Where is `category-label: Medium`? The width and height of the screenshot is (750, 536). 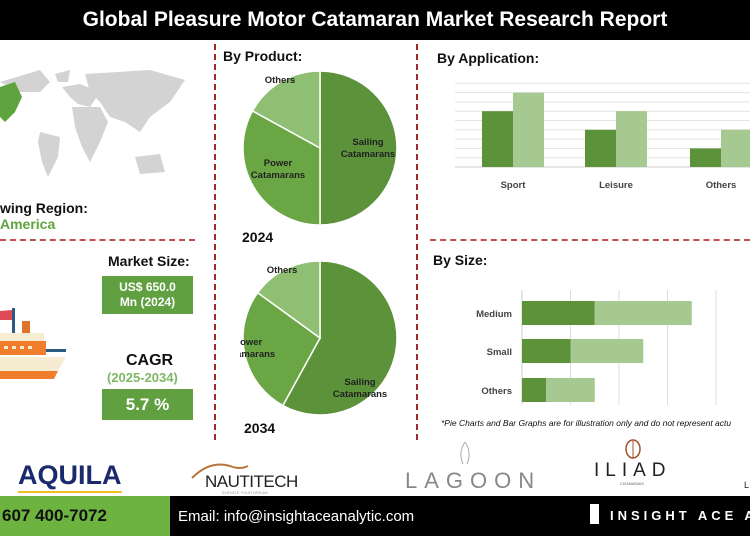 category-label: Medium is located at coordinates (494, 314).